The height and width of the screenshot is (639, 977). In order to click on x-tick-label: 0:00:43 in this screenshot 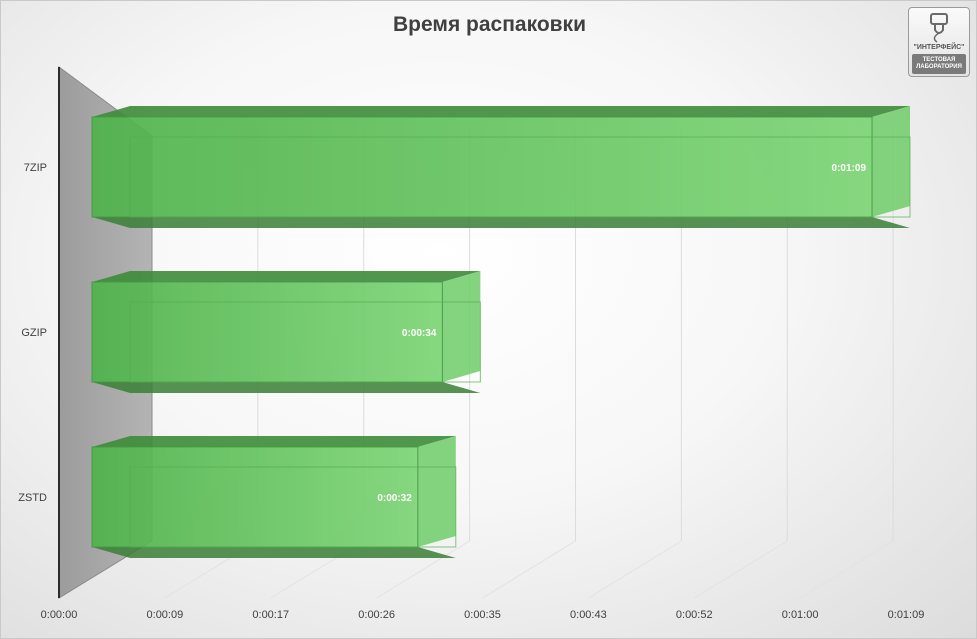, I will do `click(588, 615)`.